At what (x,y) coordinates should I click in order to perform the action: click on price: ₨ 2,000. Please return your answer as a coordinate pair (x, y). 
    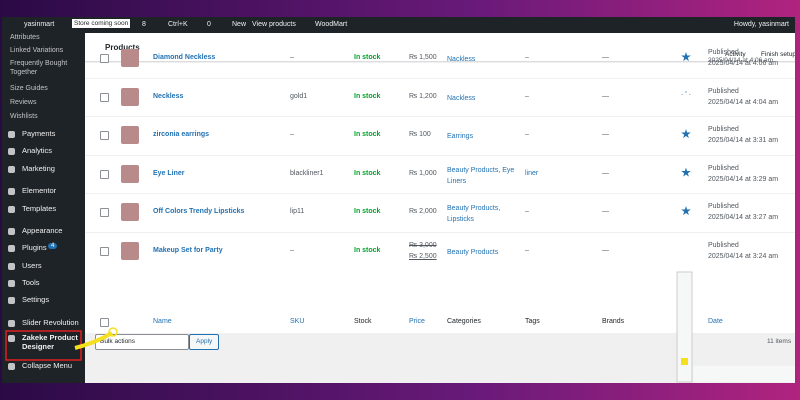
    Looking at the image, I should click on (423, 211).